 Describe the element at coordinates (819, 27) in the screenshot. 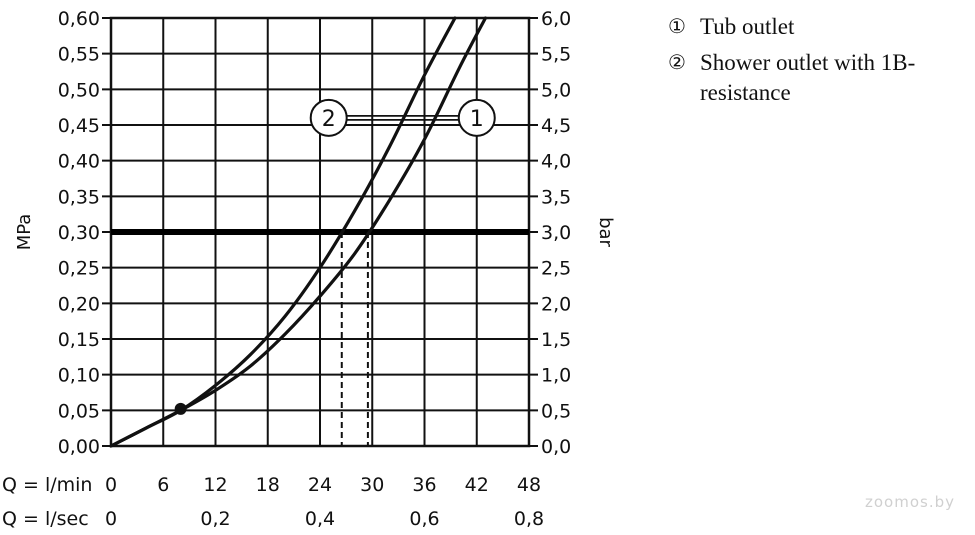

I see `legend-item-tub: ① Tub outlet` at that location.